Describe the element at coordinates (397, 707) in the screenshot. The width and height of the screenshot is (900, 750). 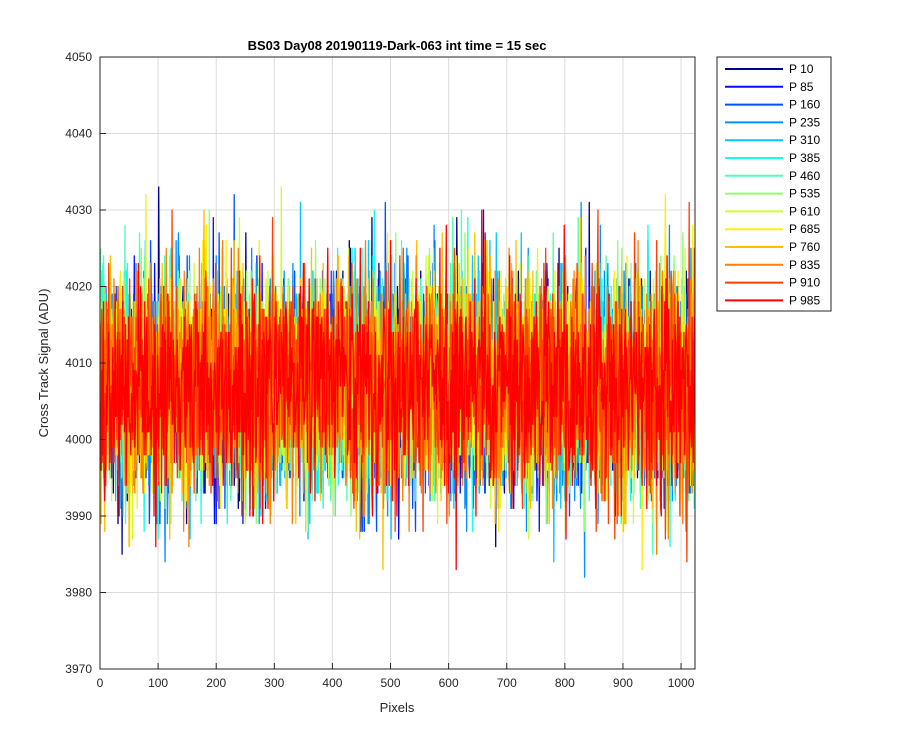
I see `x-axis-label: Pixels` at that location.